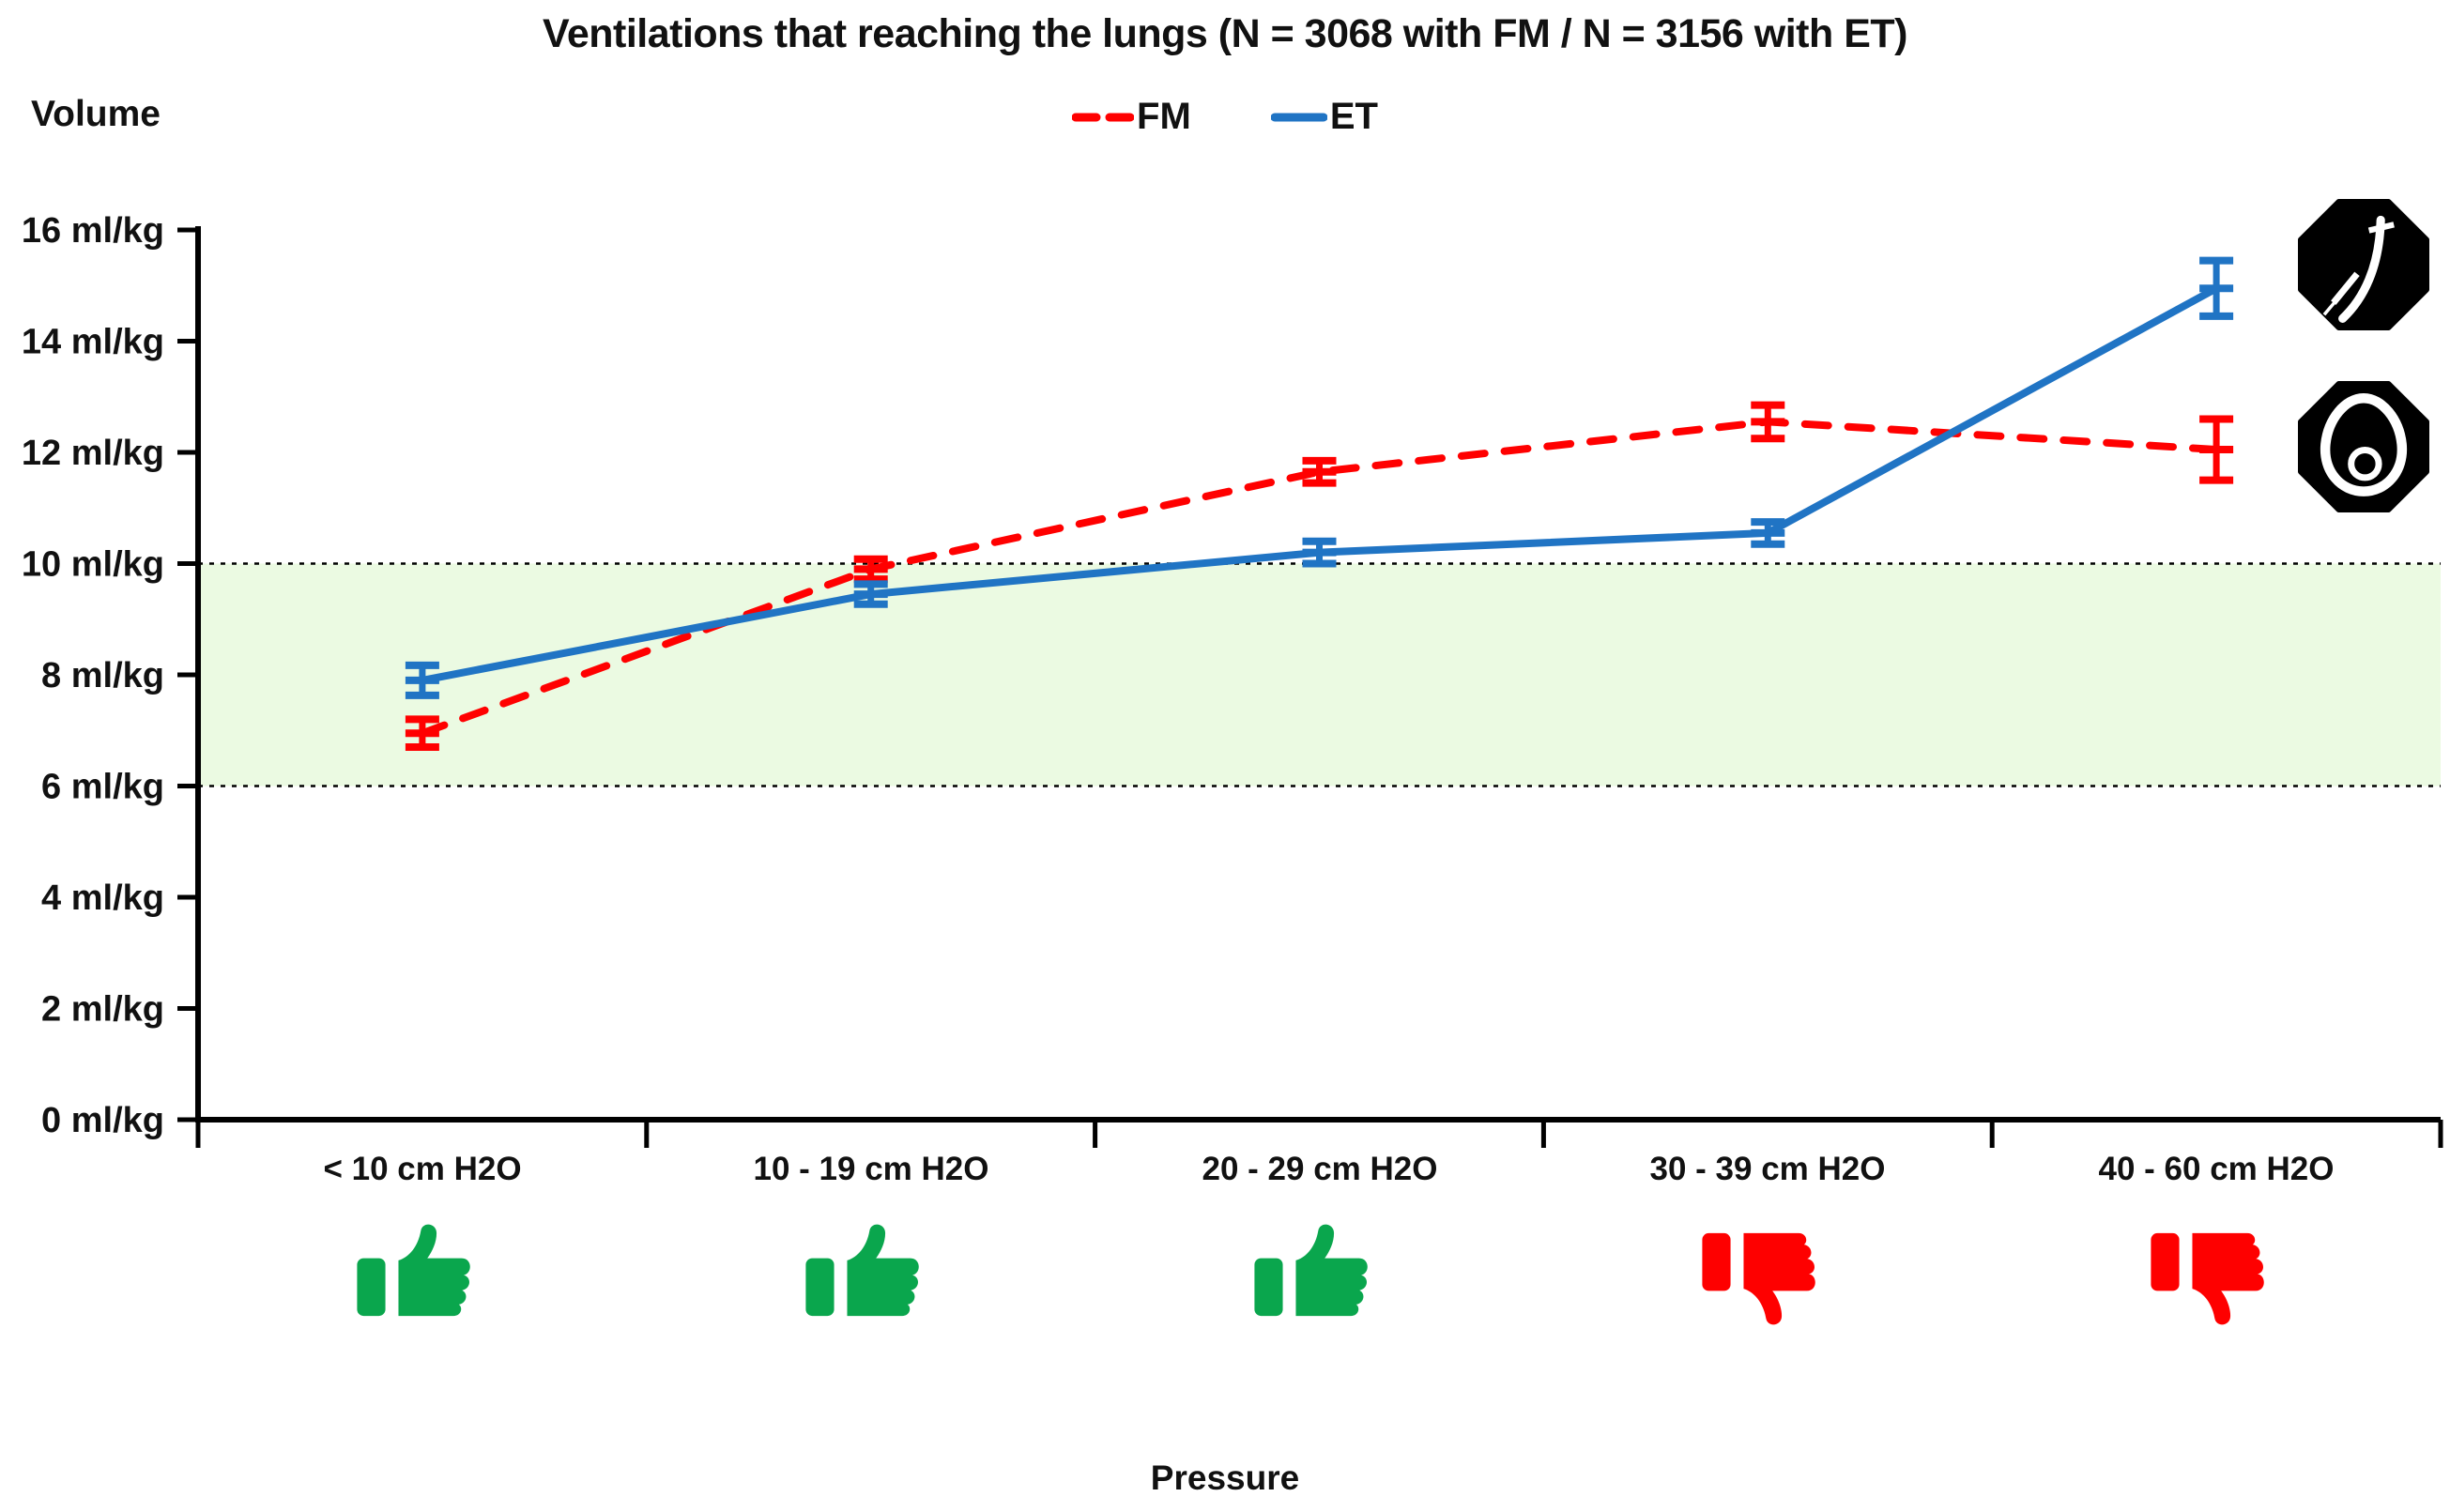 The width and height of the screenshot is (2450, 1512). I want to click on y-tick-label: 2 ml/kg, so click(102, 1010).